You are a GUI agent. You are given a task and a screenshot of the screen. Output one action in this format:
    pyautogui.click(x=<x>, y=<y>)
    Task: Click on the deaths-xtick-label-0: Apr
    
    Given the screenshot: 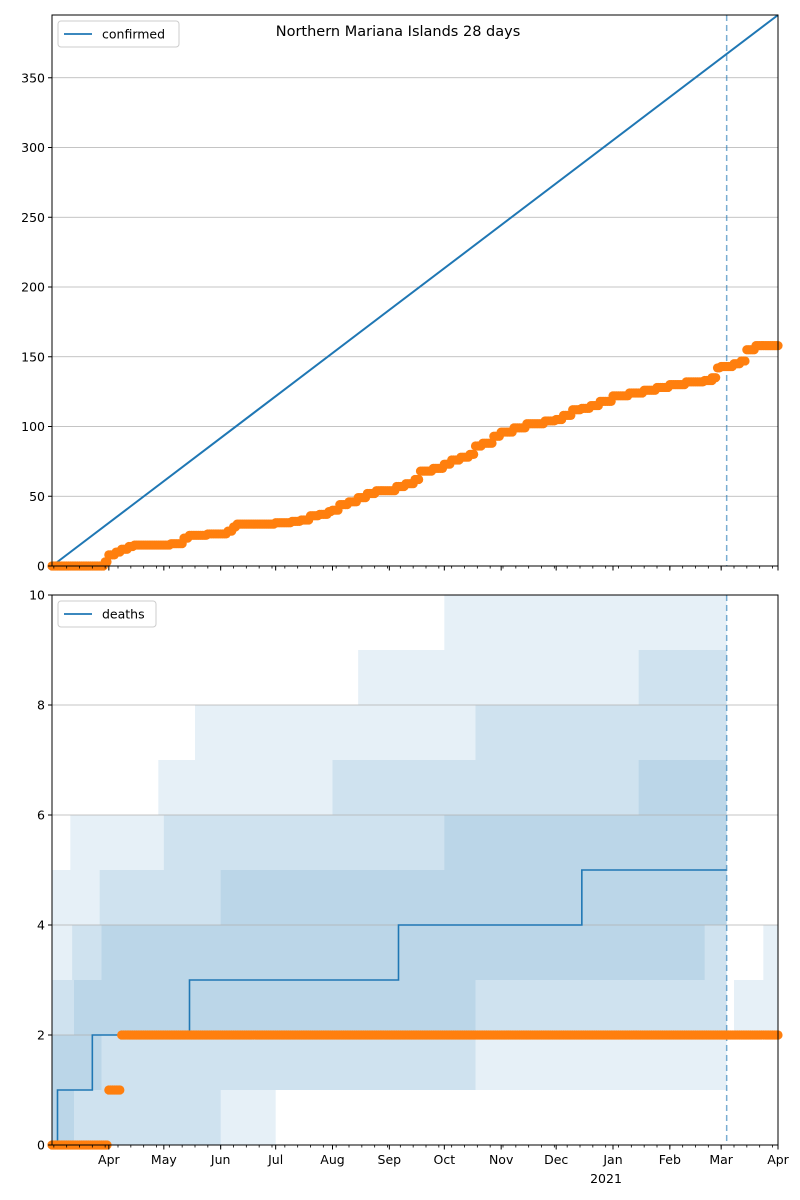 What is the action you would take?
    pyautogui.click(x=109, y=1159)
    